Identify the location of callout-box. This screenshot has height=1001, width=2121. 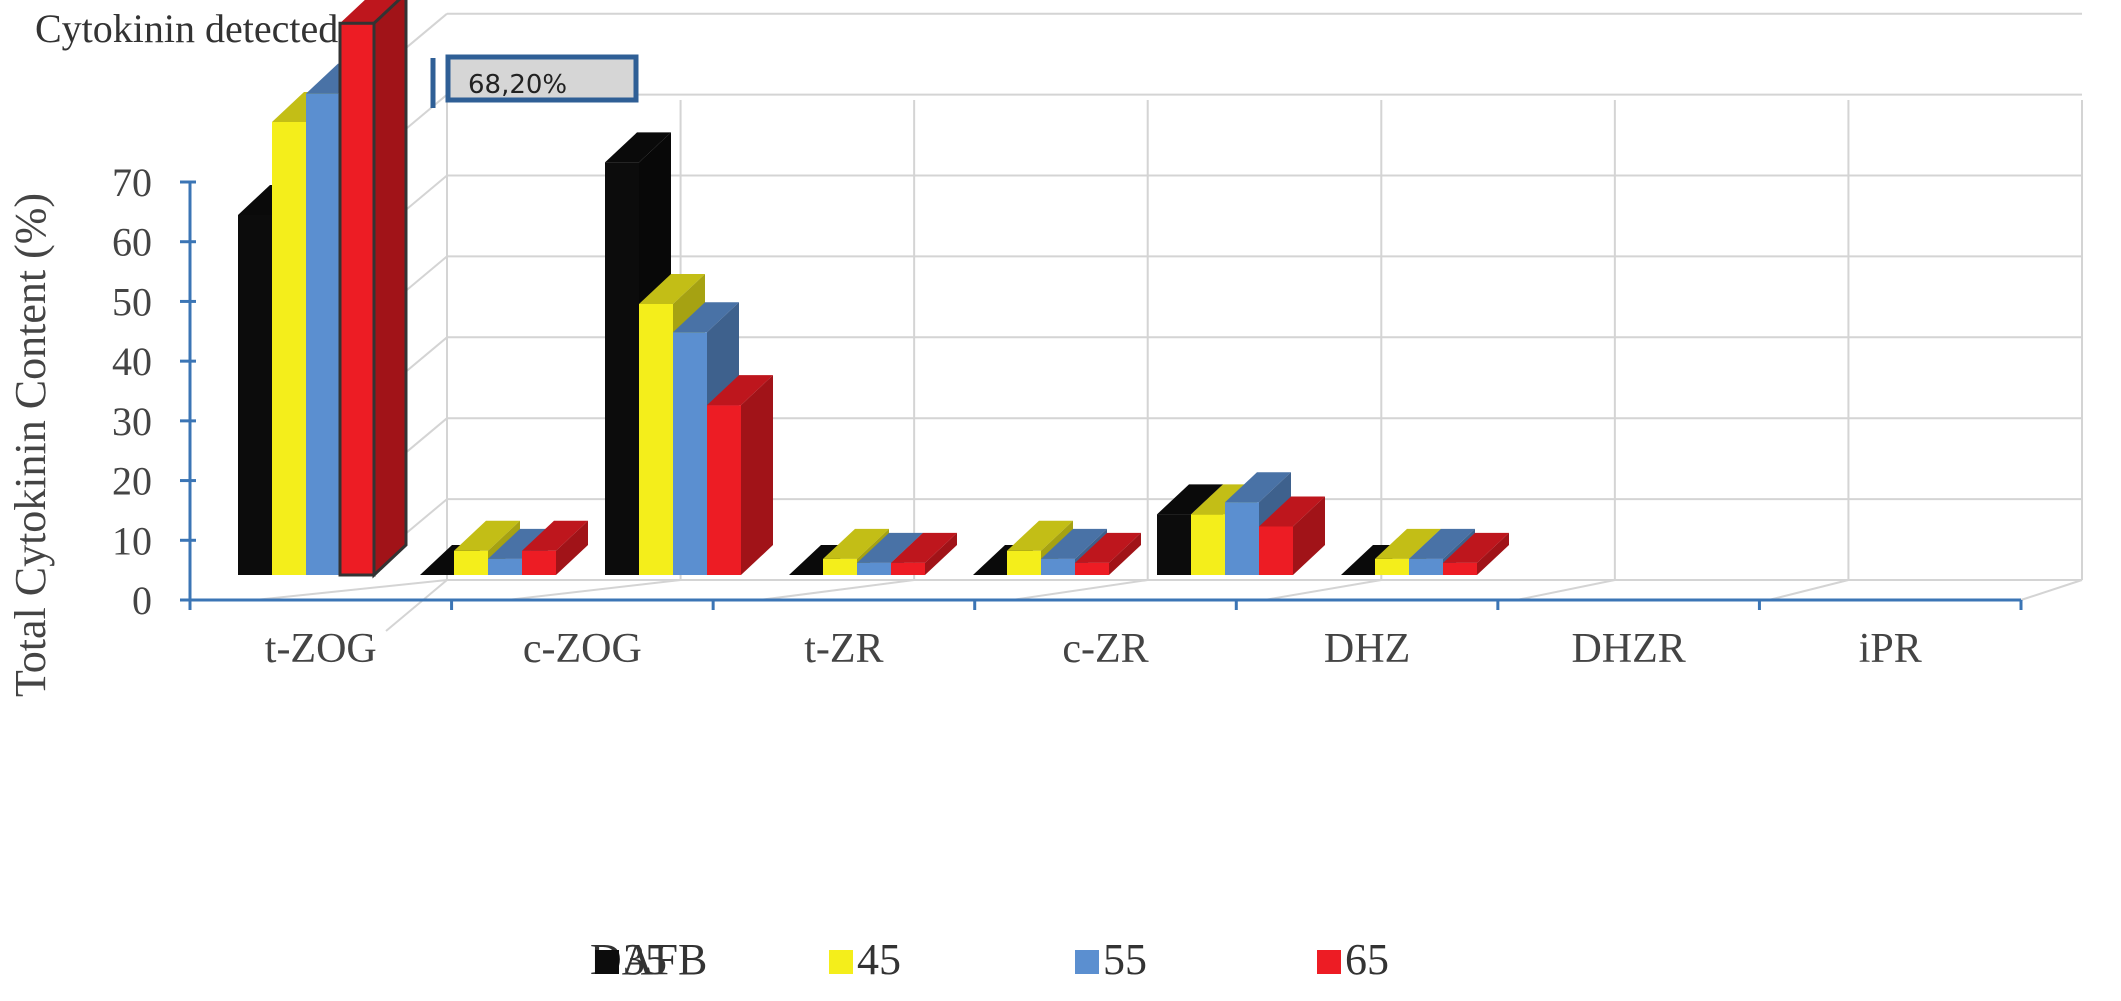
(542, 78).